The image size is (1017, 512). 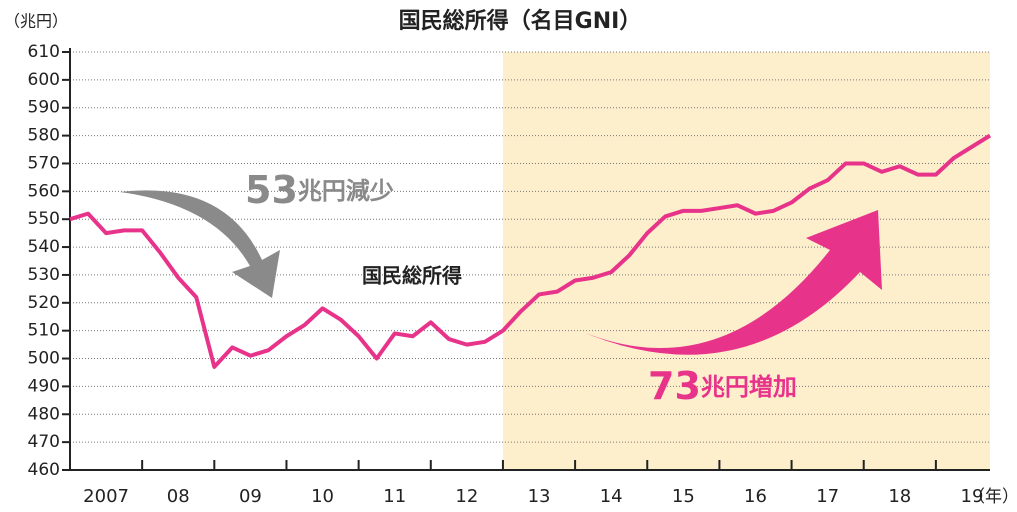 What do you see at coordinates (44, 275) in the screenshot?
I see `y-tick-label: 530` at bounding box center [44, 275].